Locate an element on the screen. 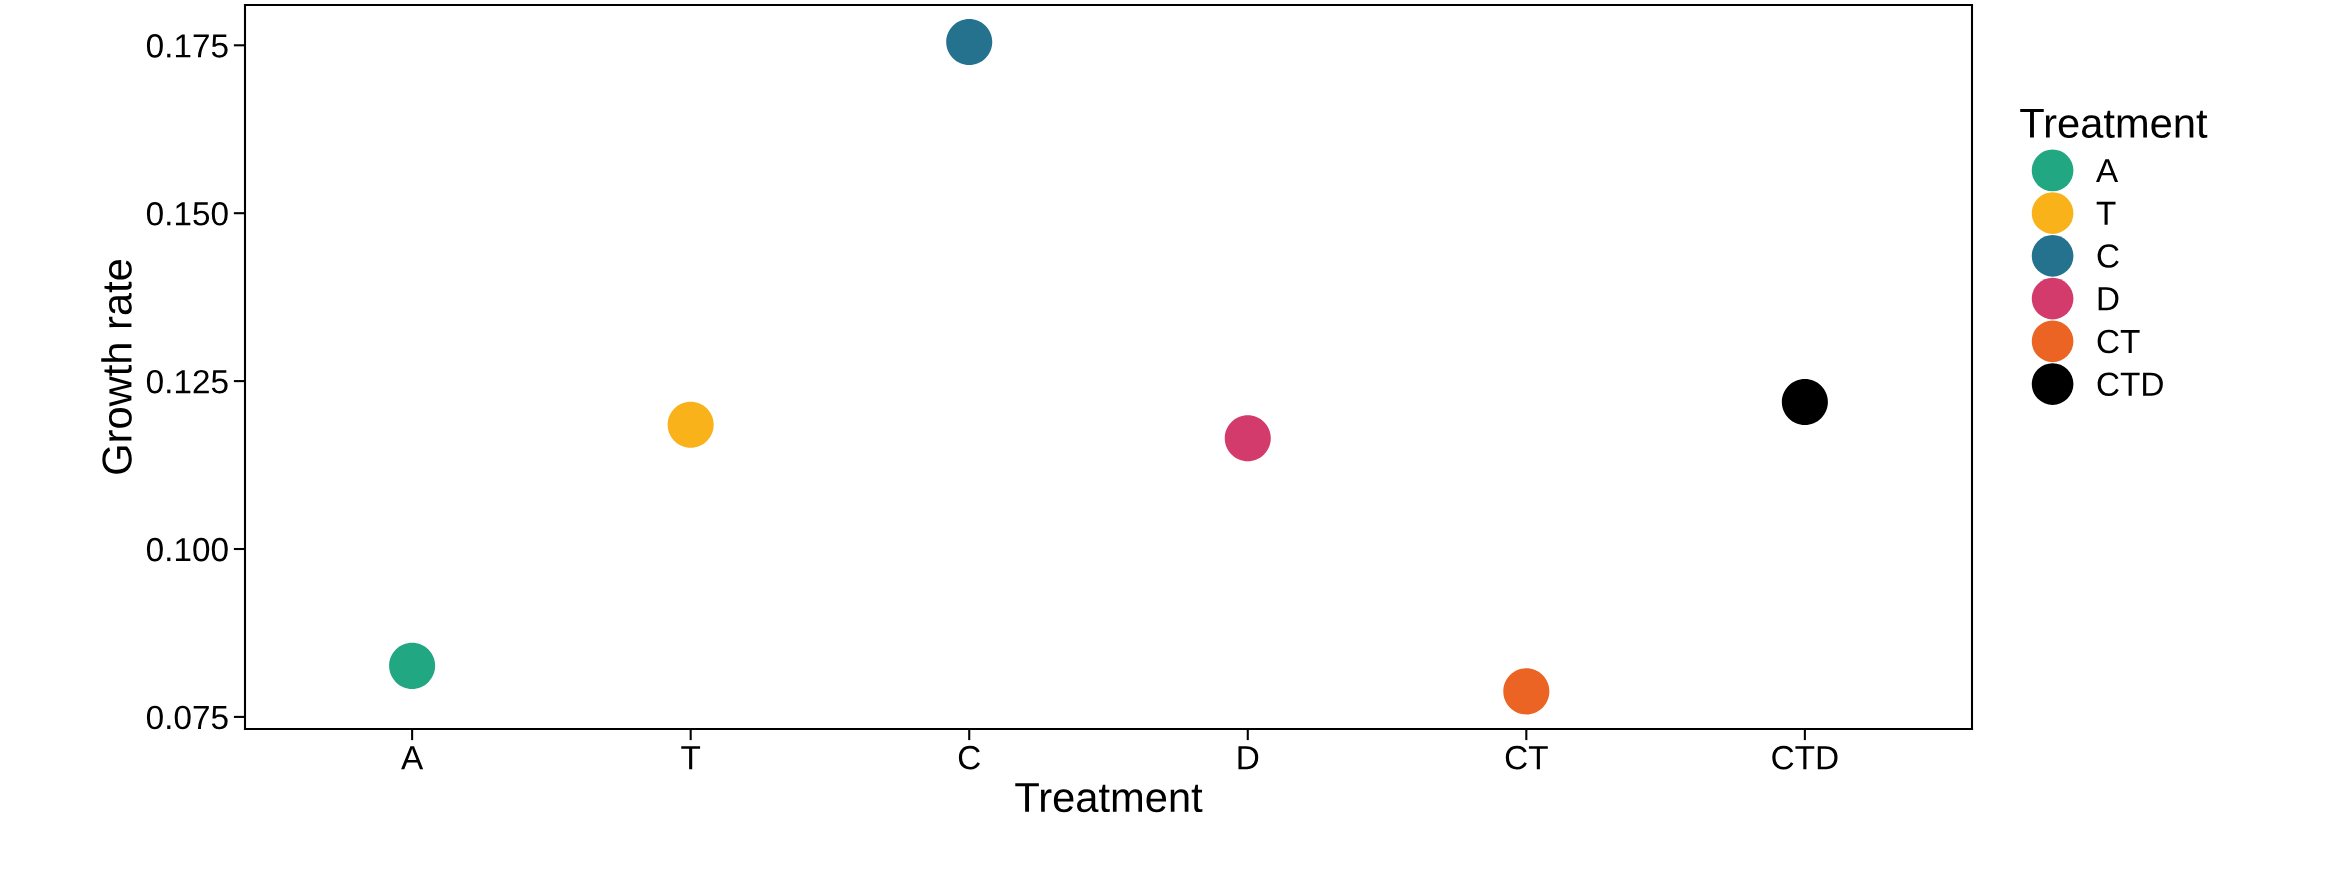 This screenshot has height=880, width=2351. x-axis-title: Treatment is located at coordinates (1109, 798).